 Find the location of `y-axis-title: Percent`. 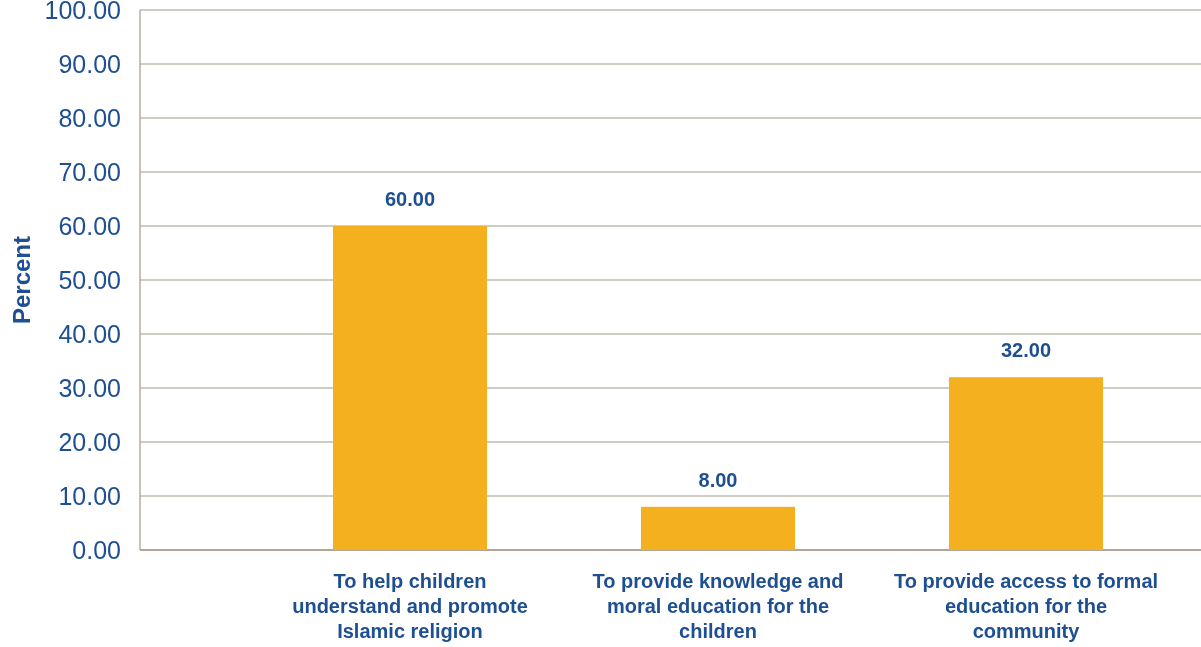

y-axis-title: Percent is located at coordinates (21, 280).